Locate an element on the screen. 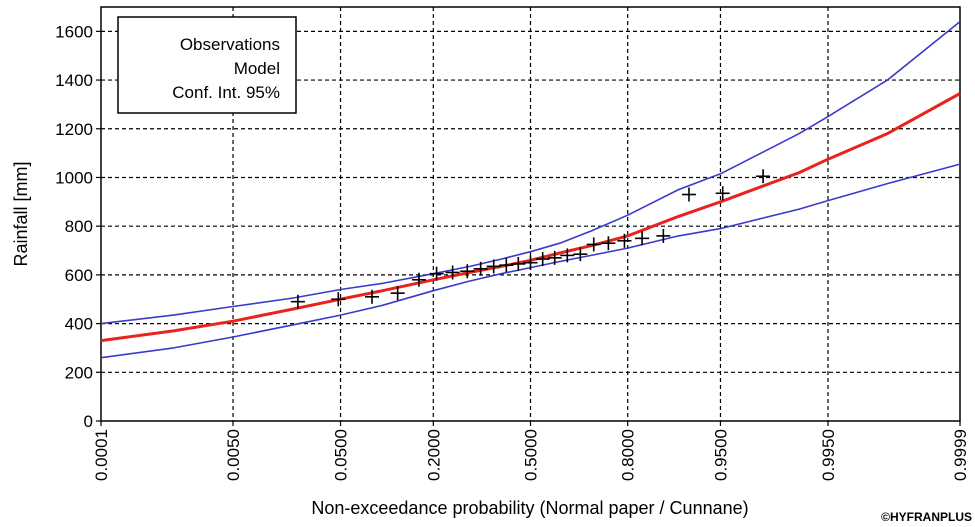  y-tick-label: 1400 is located at coordinates (74, 80).